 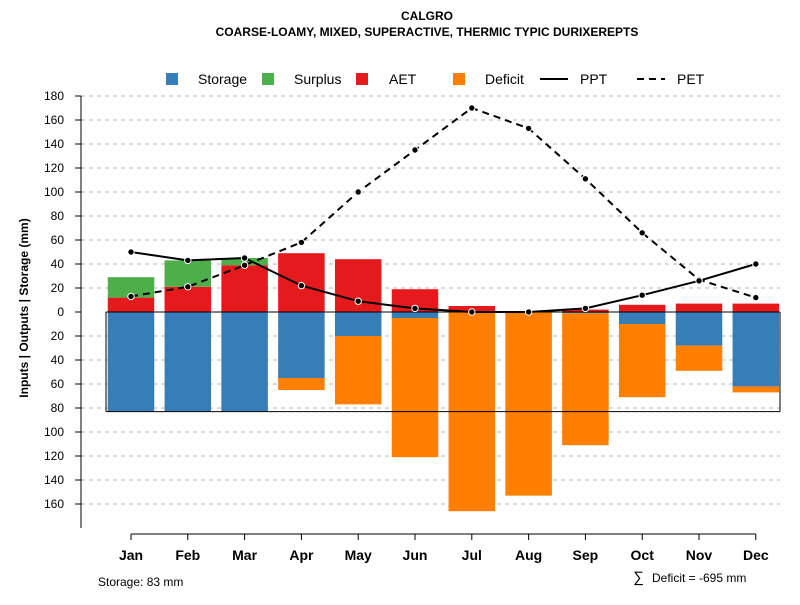 I want to click on x-tick-label: Dec, so click(x=756, y=555).